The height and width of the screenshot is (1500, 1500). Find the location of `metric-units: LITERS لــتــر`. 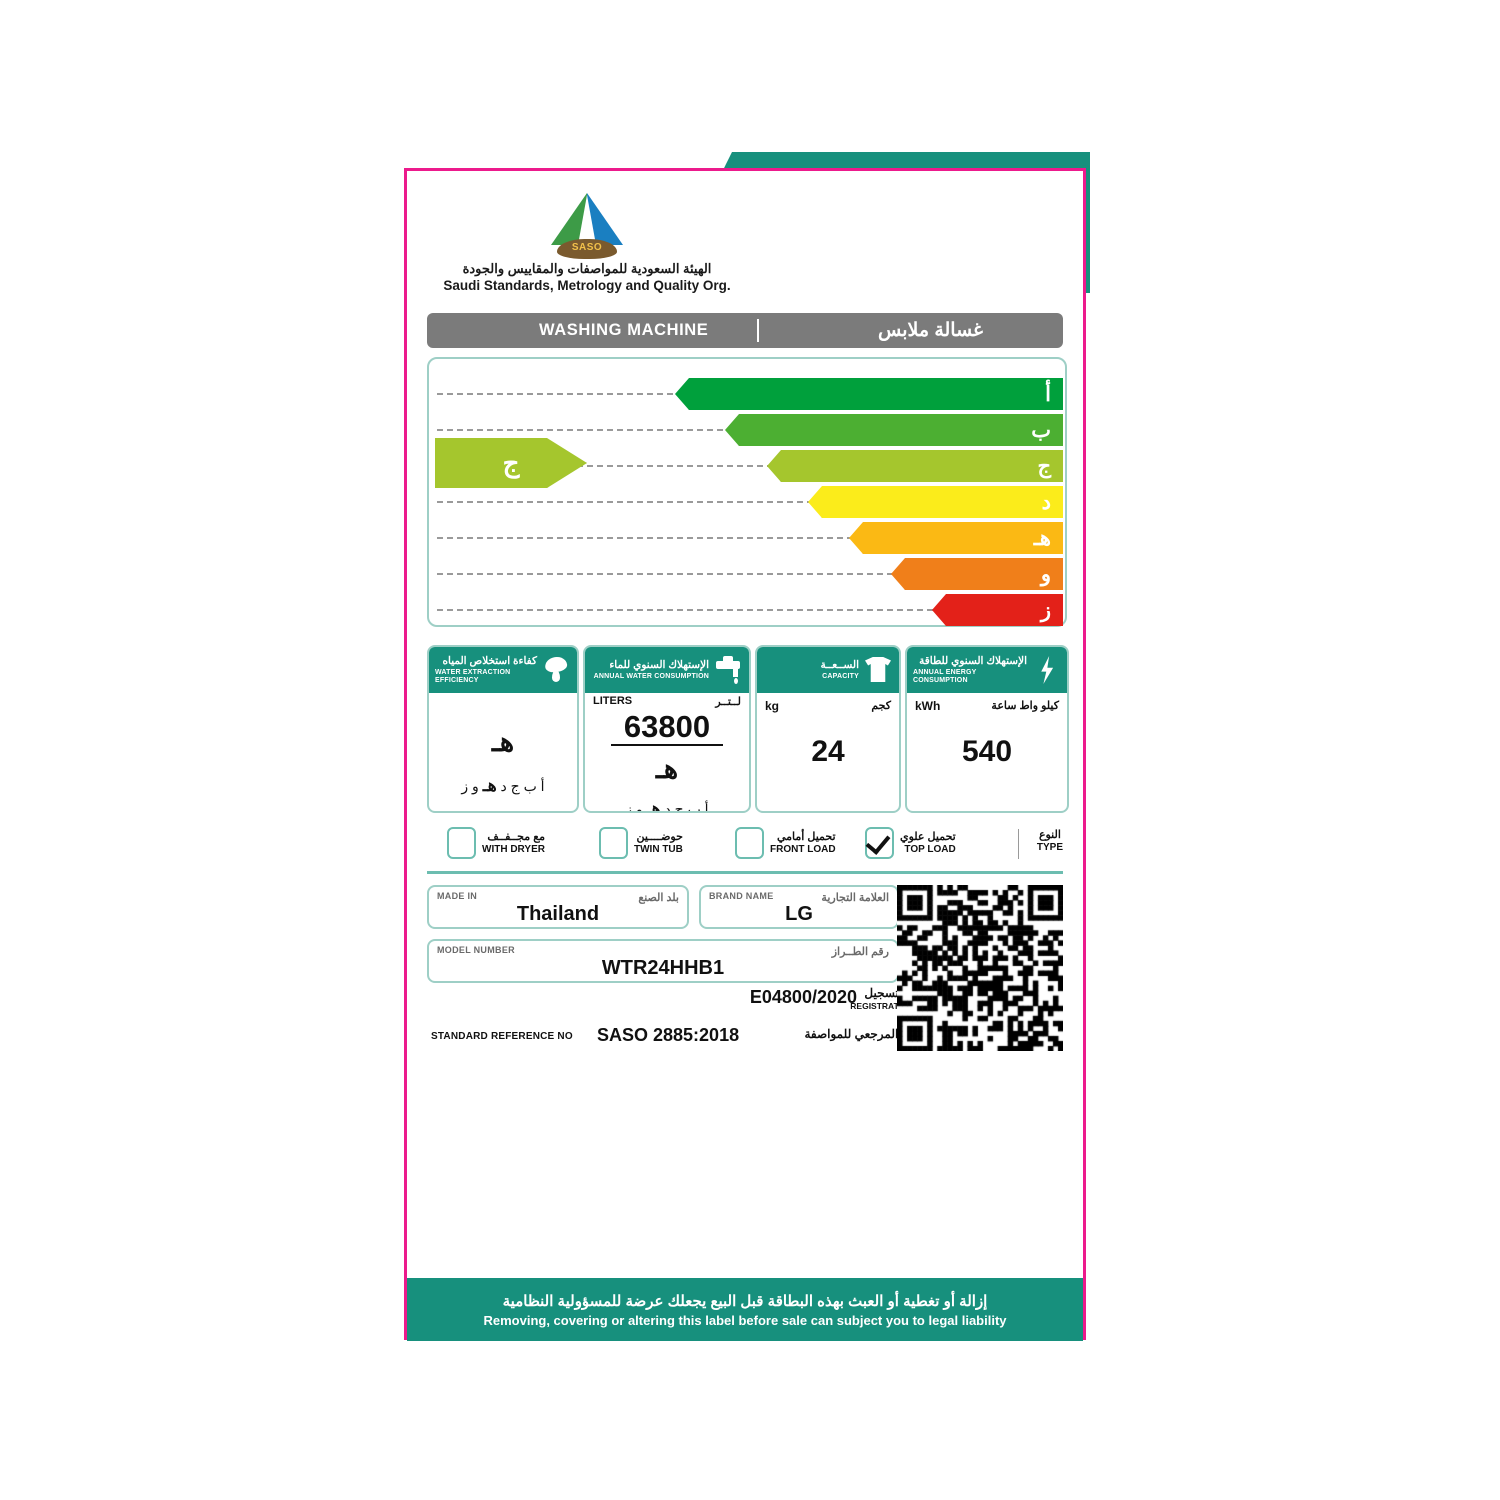

metric-units: LITERS لــتــر is located at coordinates (667, 704).